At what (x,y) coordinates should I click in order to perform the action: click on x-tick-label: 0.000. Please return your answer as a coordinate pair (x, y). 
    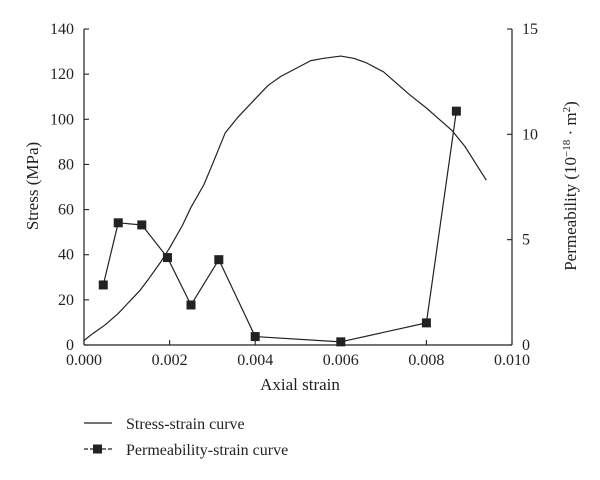
    Looking at the image, I should click on (84, 360).